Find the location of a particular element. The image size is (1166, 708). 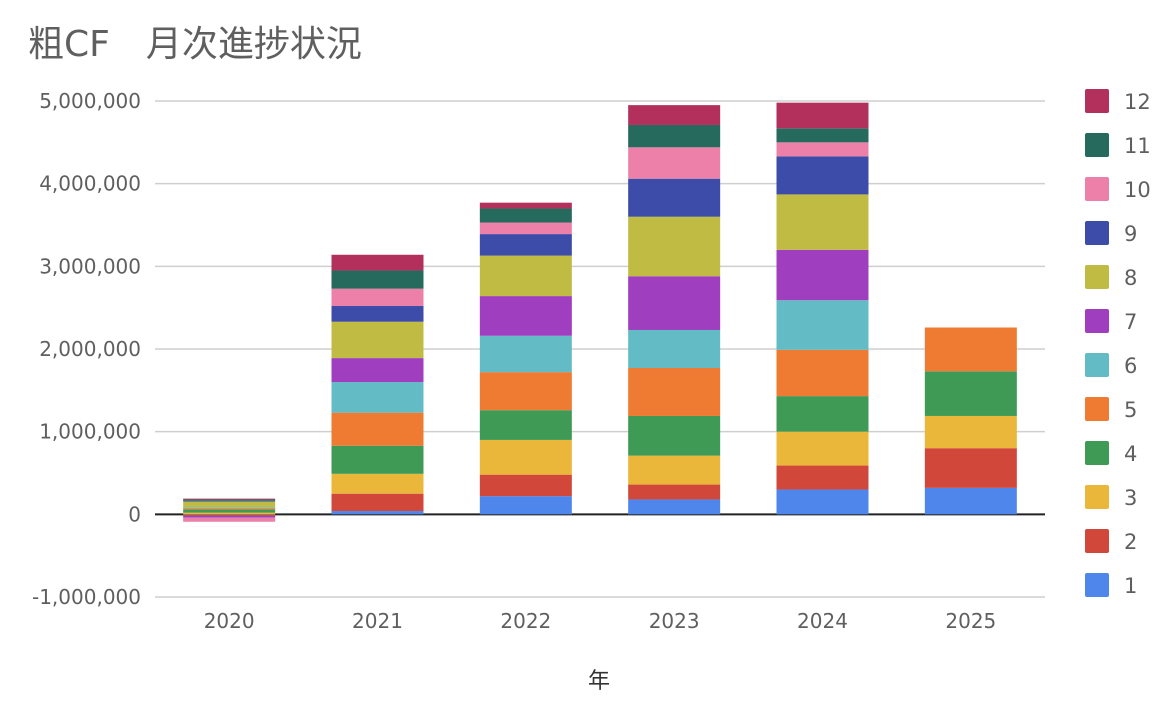

legend-label-11: 11 is located at coordinates (1137, 146).